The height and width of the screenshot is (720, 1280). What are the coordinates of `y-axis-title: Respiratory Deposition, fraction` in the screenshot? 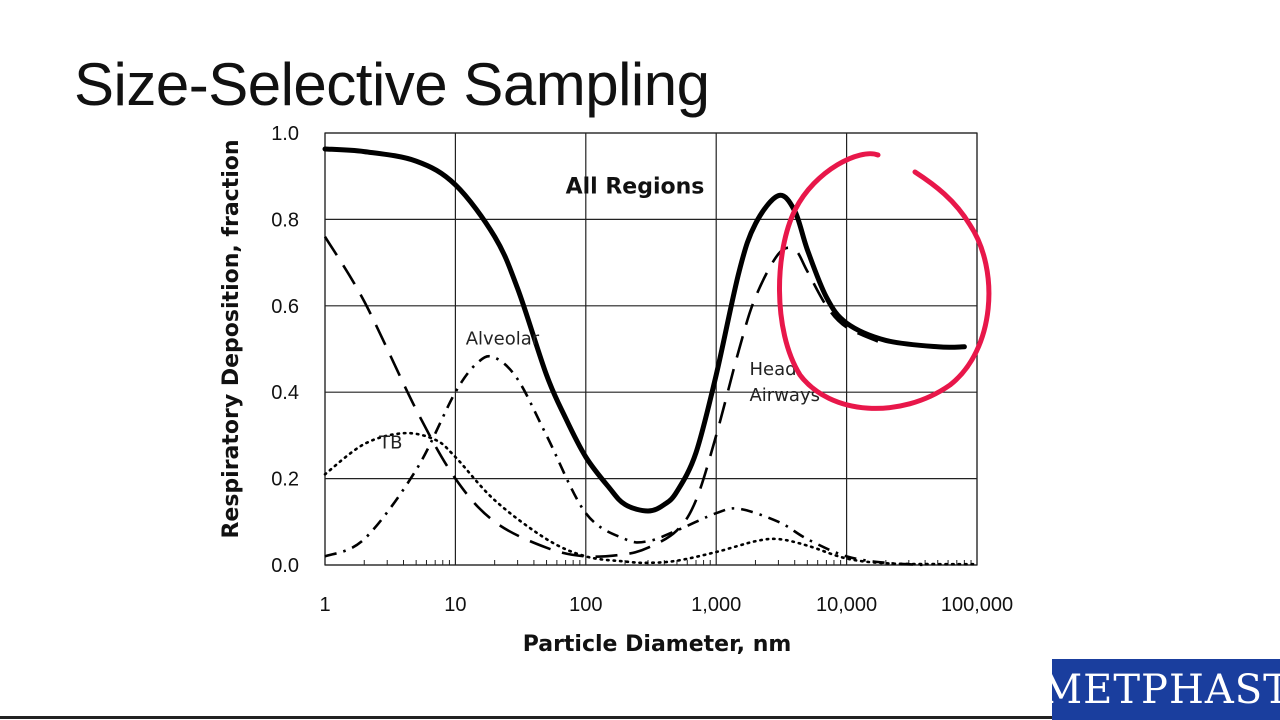 It's located at (231, 338).